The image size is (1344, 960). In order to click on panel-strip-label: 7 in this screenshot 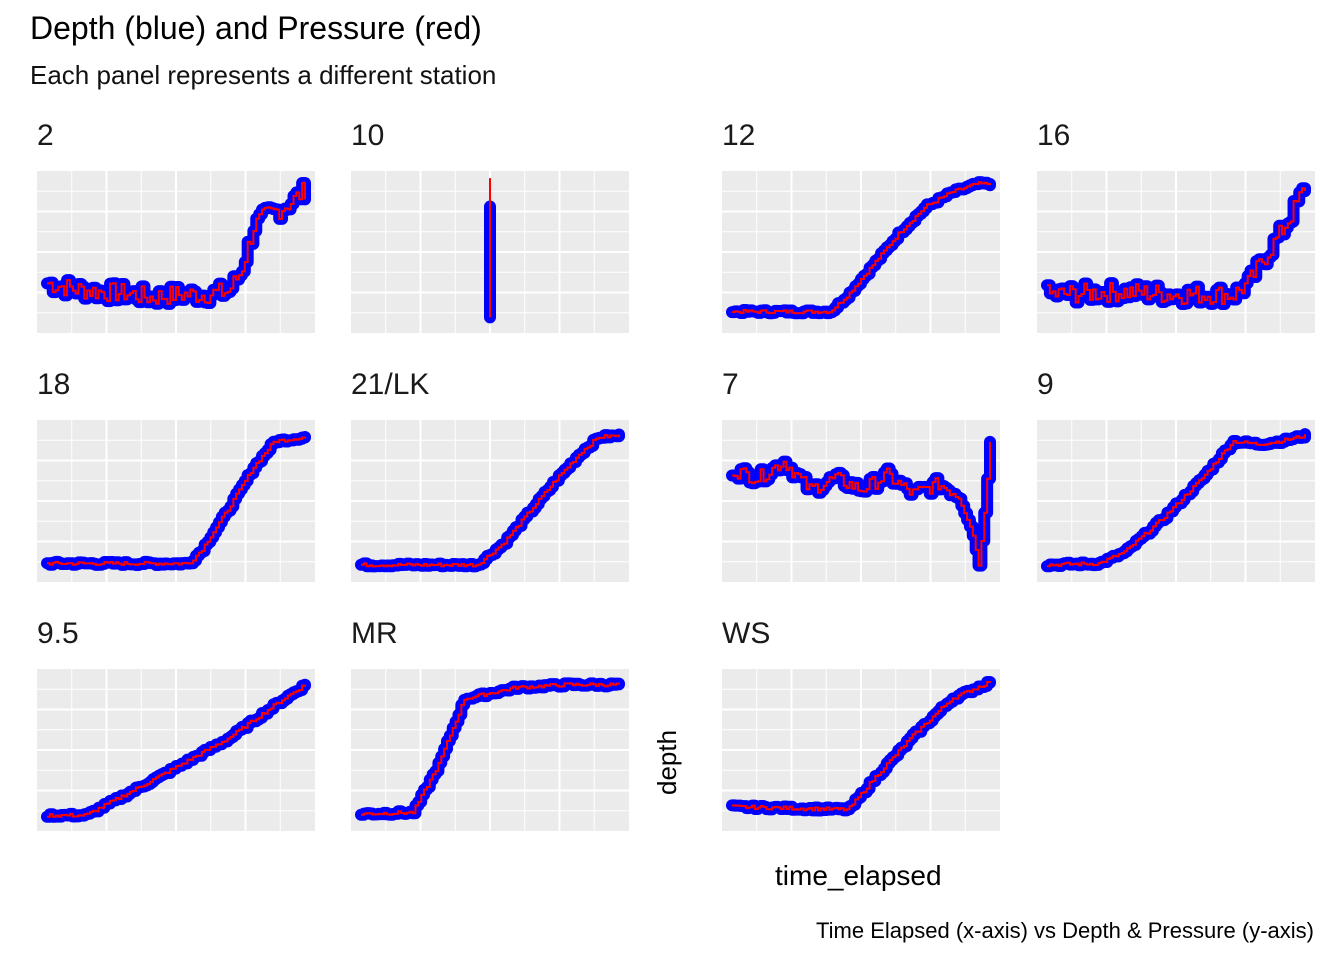, I will do `click(730, 384)`.